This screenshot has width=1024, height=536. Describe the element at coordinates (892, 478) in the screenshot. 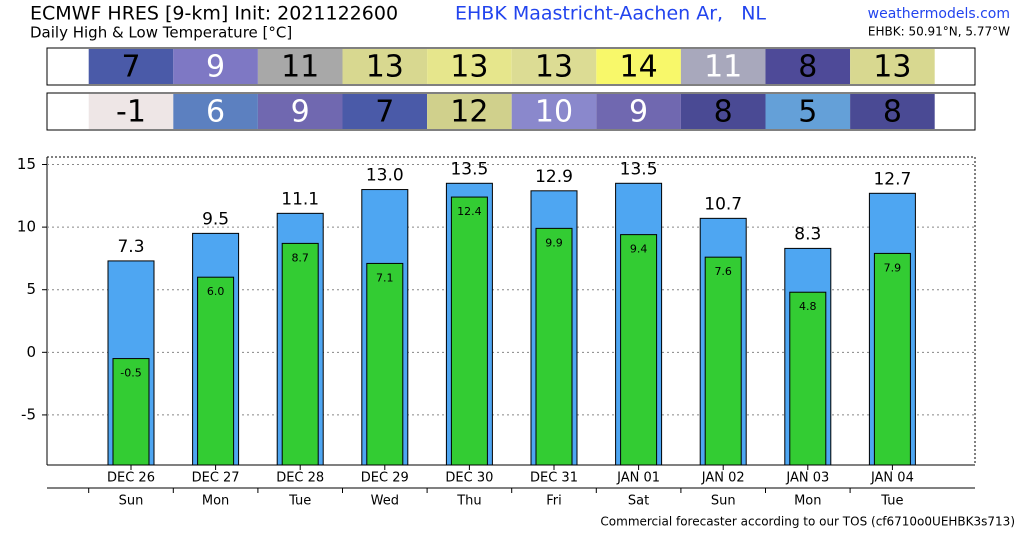

I see `x-tick-label: JAN 04` at that location.